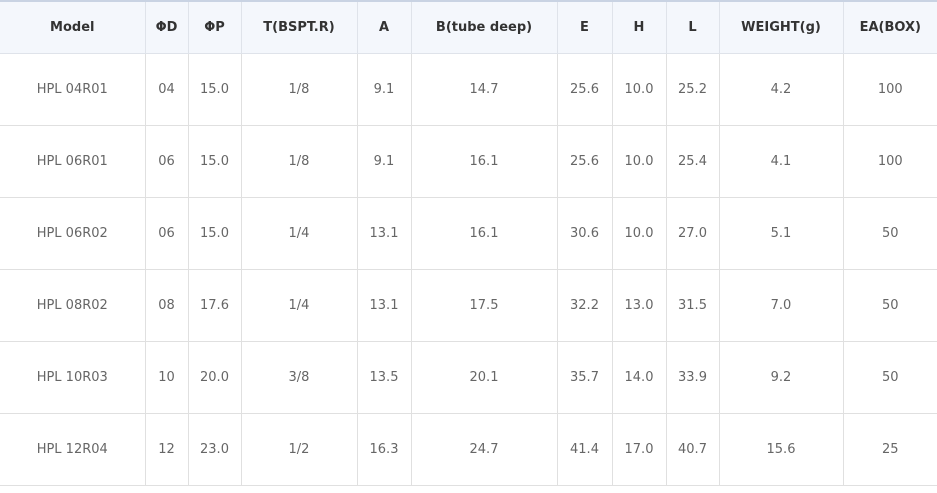 This screenshot has height=493, width=937. What do you see at coordinates (166, 449) in the screenshot?
I see `table-cell: 12` at bounding box center [166, 449].